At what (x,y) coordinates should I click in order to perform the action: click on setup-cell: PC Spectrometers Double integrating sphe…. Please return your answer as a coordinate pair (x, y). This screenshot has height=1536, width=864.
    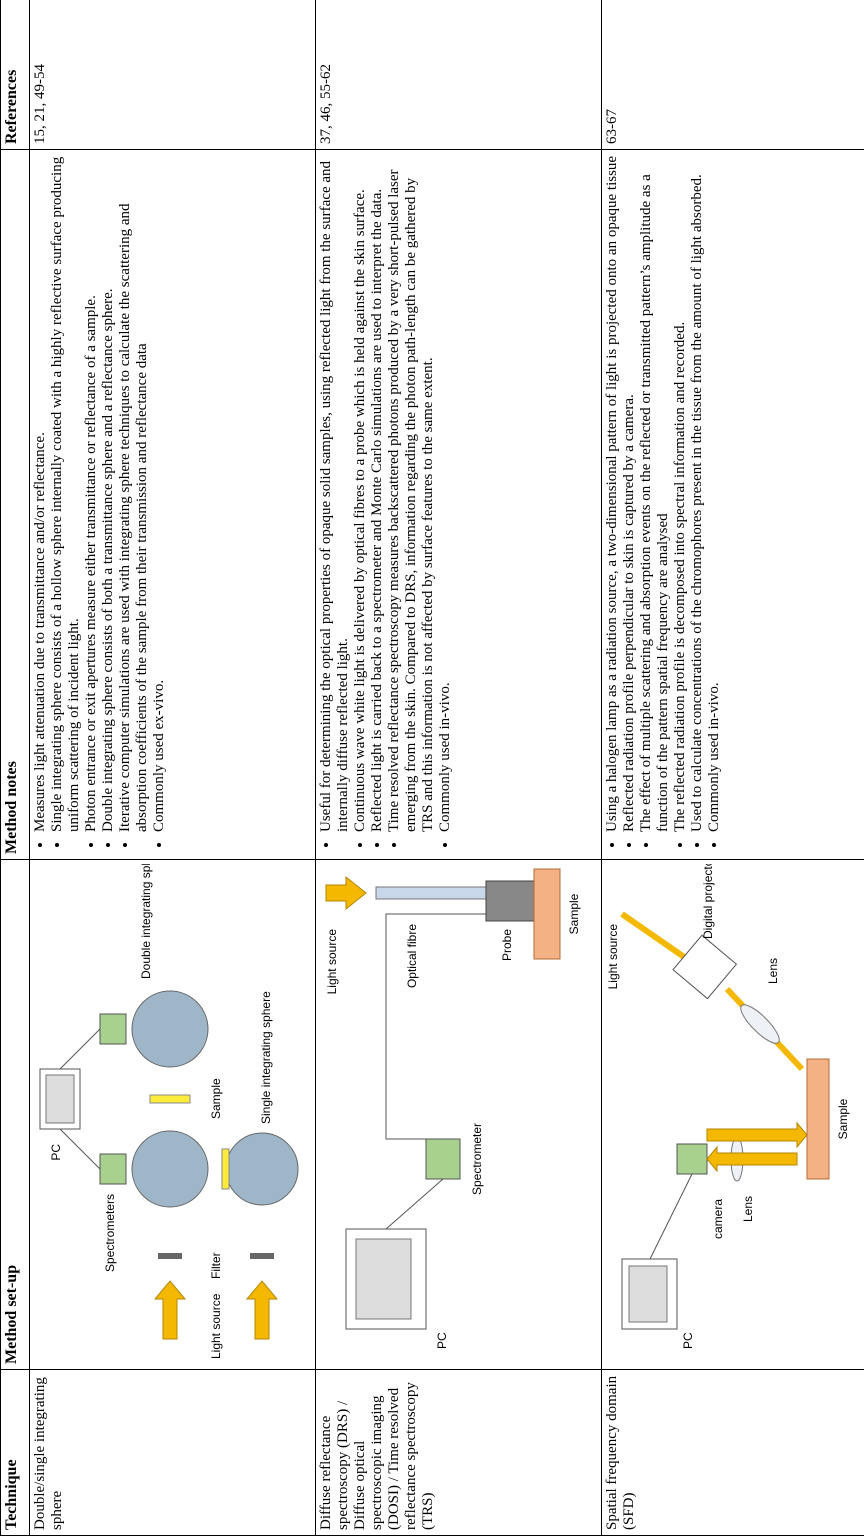
    Looking at the image, I should click on (172, 1105).